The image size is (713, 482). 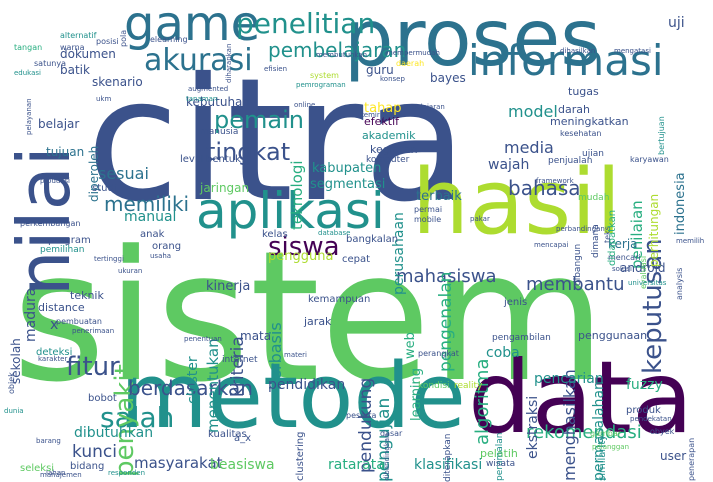 What do you see at coordinates (342, 55) in the screenshot?
I see `word-membutuhkan: membutuhkan` at bounding box center [342, 55].